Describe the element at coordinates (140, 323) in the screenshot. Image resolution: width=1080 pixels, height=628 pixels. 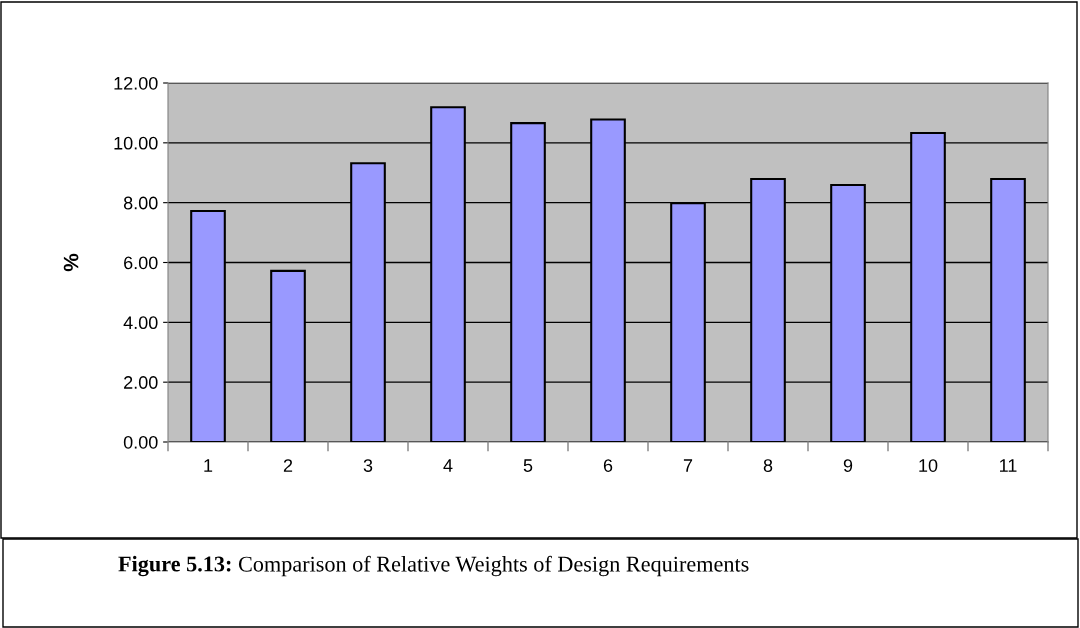
I see `y-tick-label: 4.00` at that location.